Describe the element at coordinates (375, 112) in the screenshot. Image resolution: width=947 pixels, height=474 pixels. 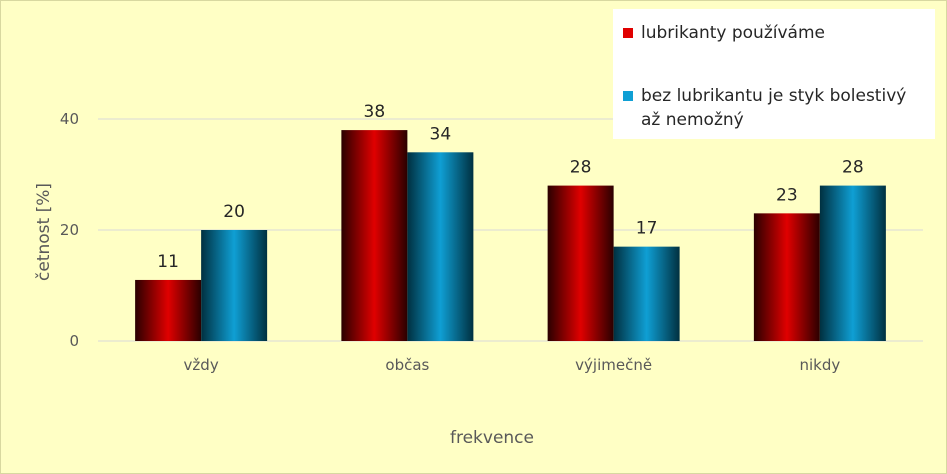
I see `data-label: 38` at that location.